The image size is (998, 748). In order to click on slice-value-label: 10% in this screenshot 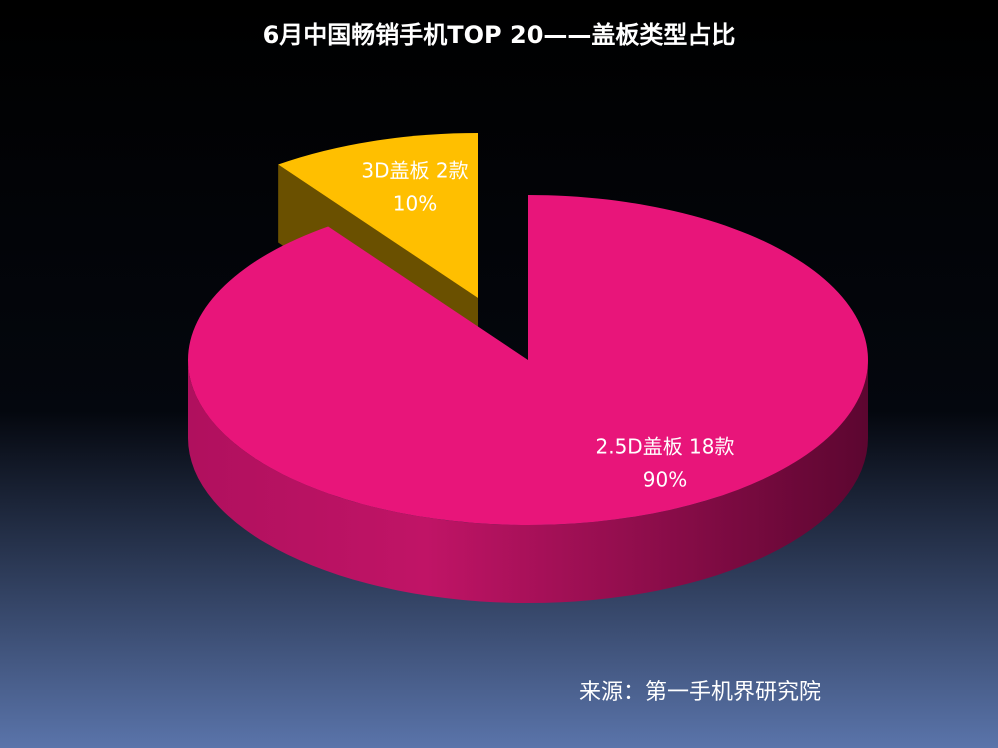, I will do `click(415, 204)`.